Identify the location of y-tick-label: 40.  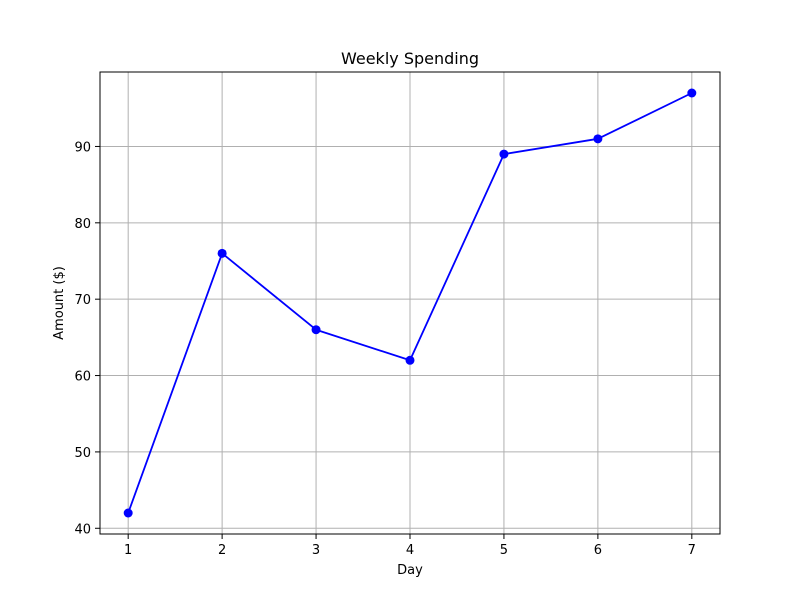
(82, 529).